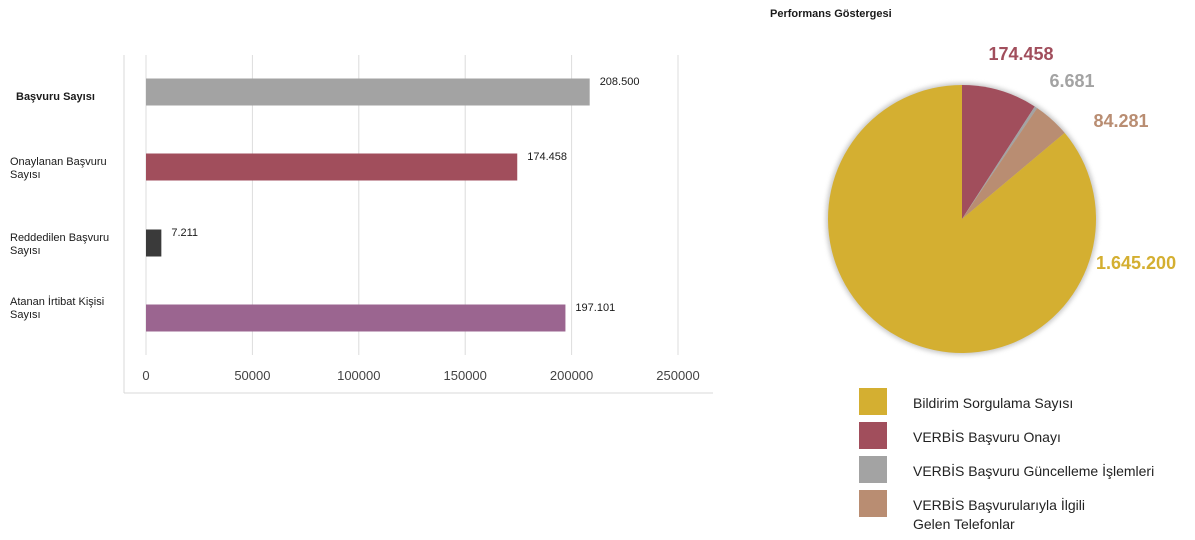  Describe the element at coordinates (1020, 54) in the screenshot. I see `pie-data-label: 174.458` at that location.